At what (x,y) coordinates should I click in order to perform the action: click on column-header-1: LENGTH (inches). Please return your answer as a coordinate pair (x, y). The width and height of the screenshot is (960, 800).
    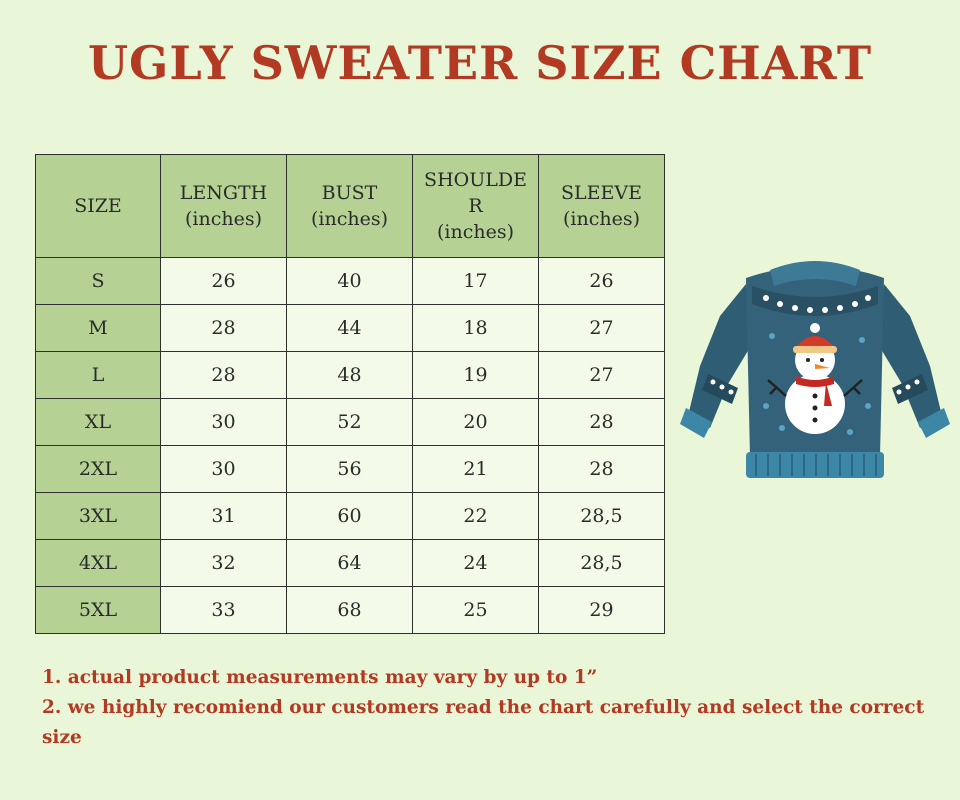
    Looking at the image, I should click on (223, 206).